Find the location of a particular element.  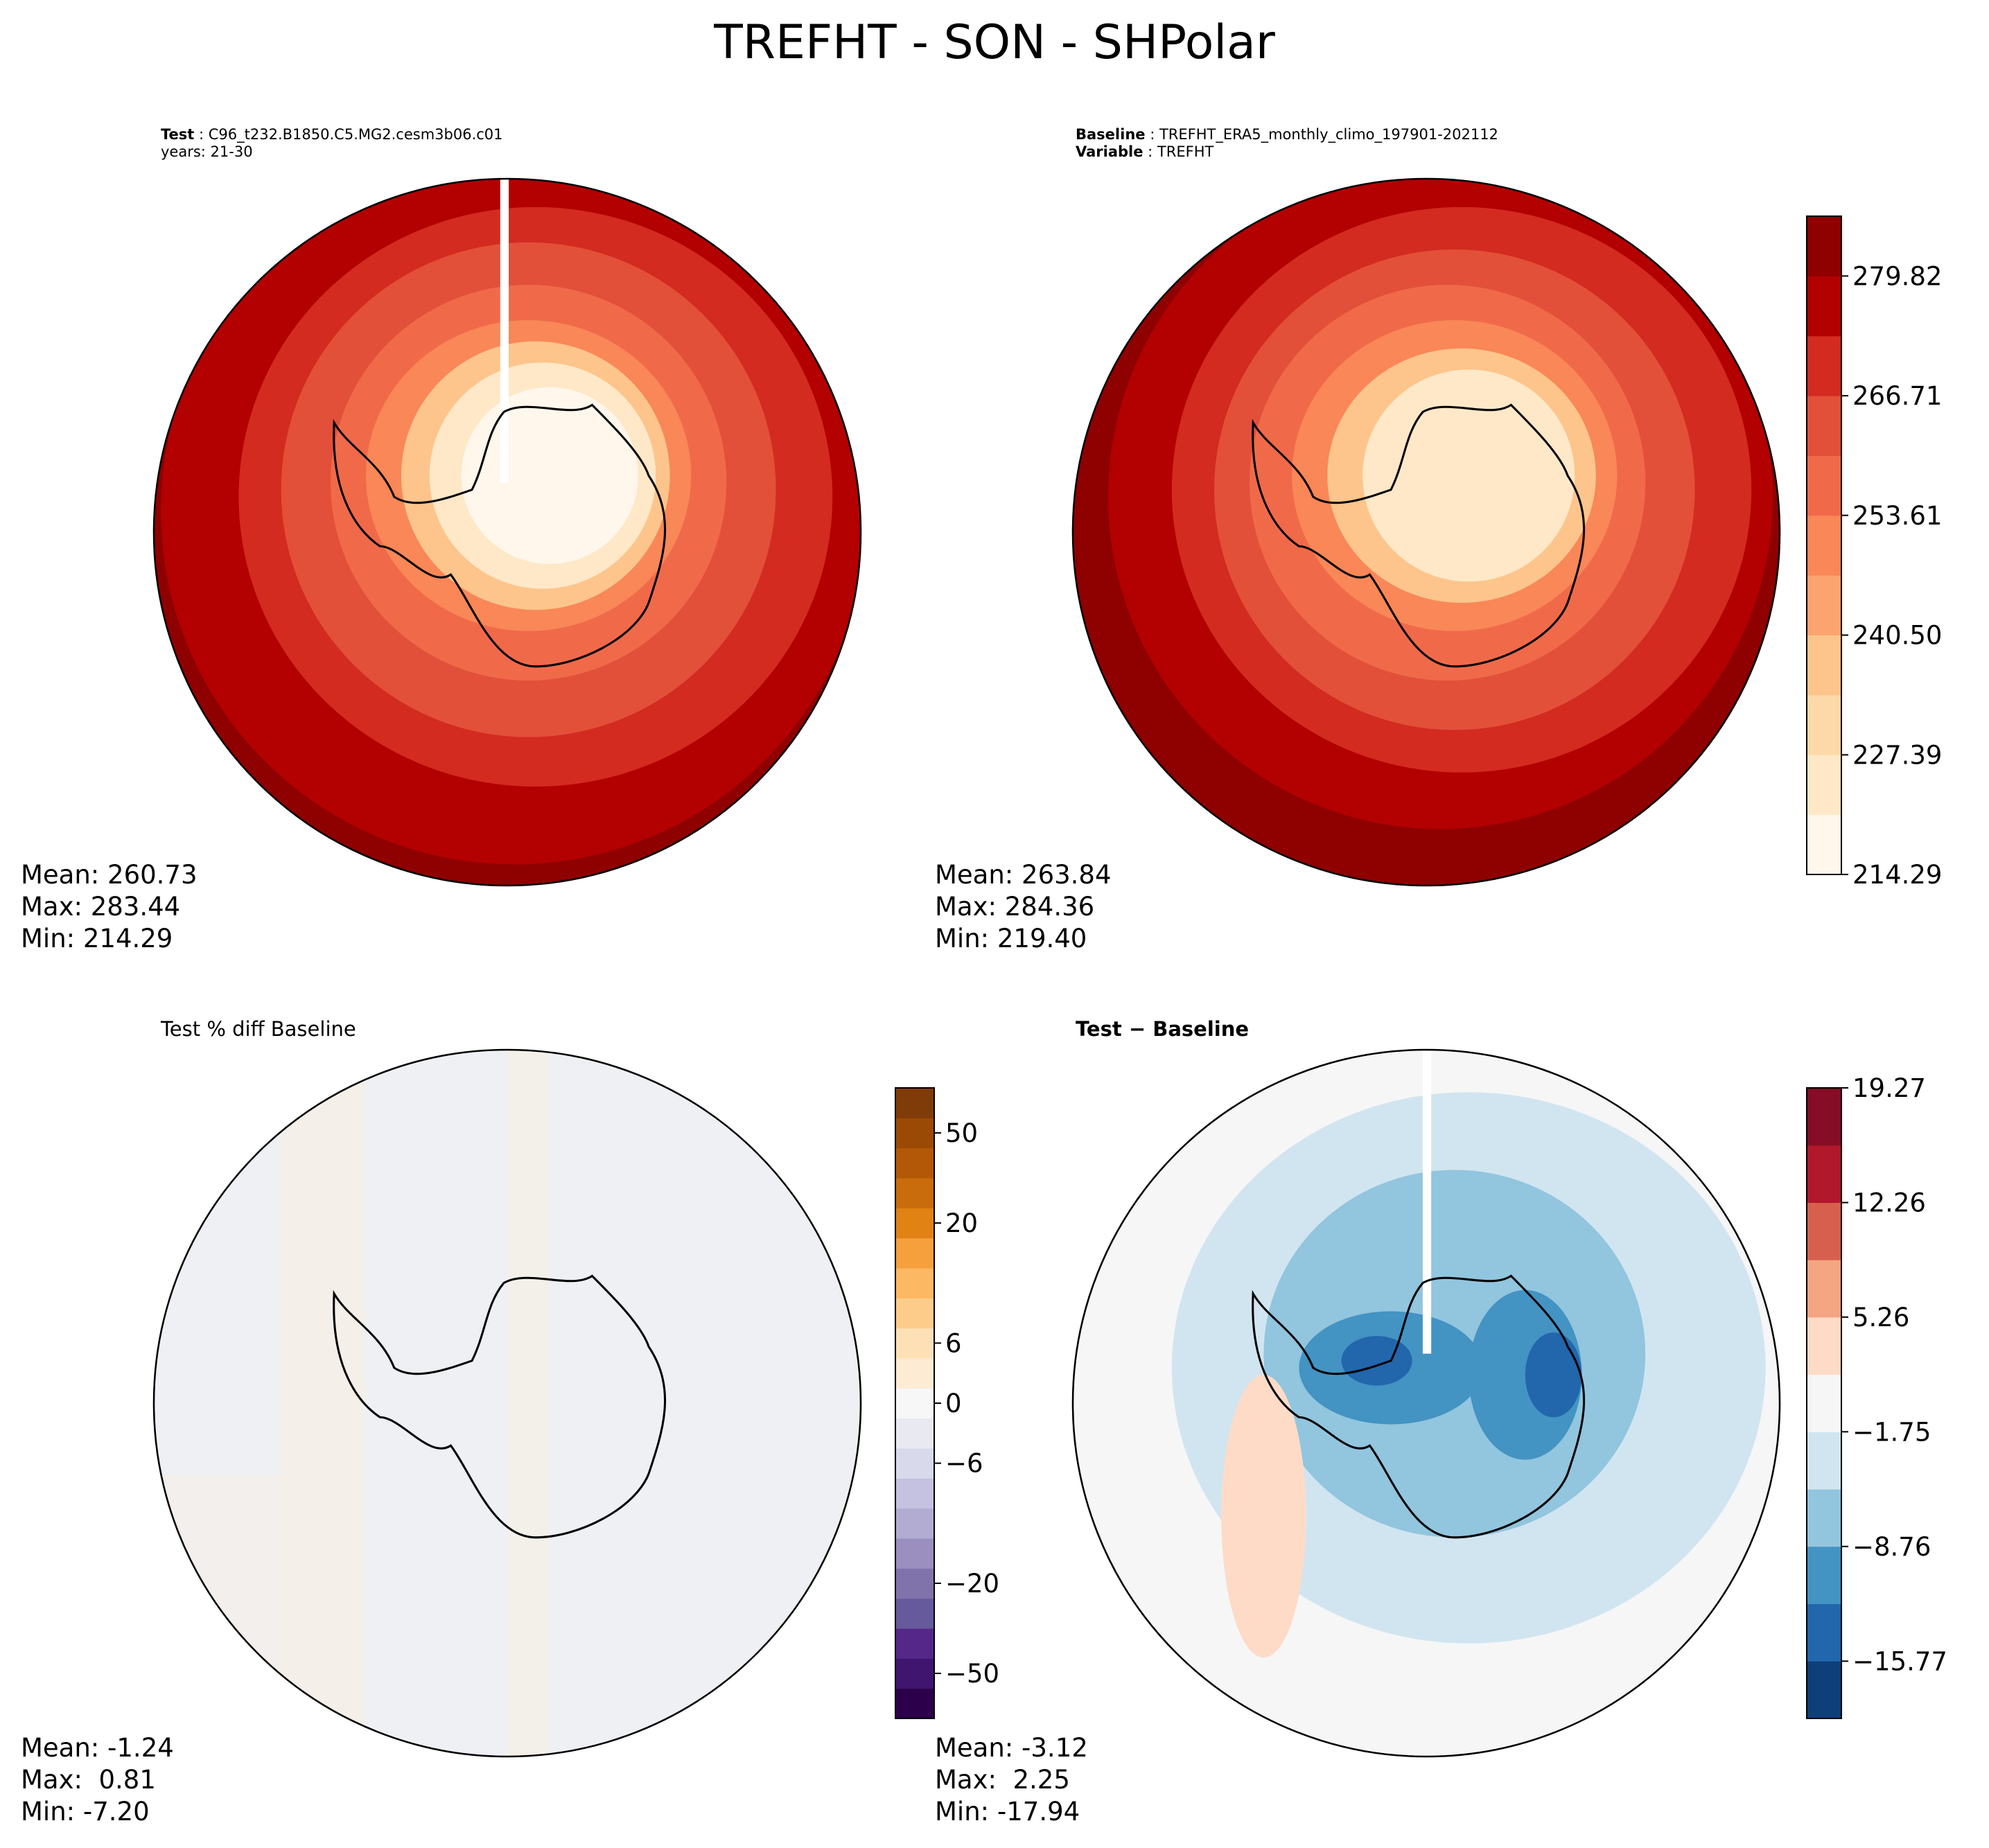

baseline-mean: Mean: 263.84 is located at coordinates (1023, 875).